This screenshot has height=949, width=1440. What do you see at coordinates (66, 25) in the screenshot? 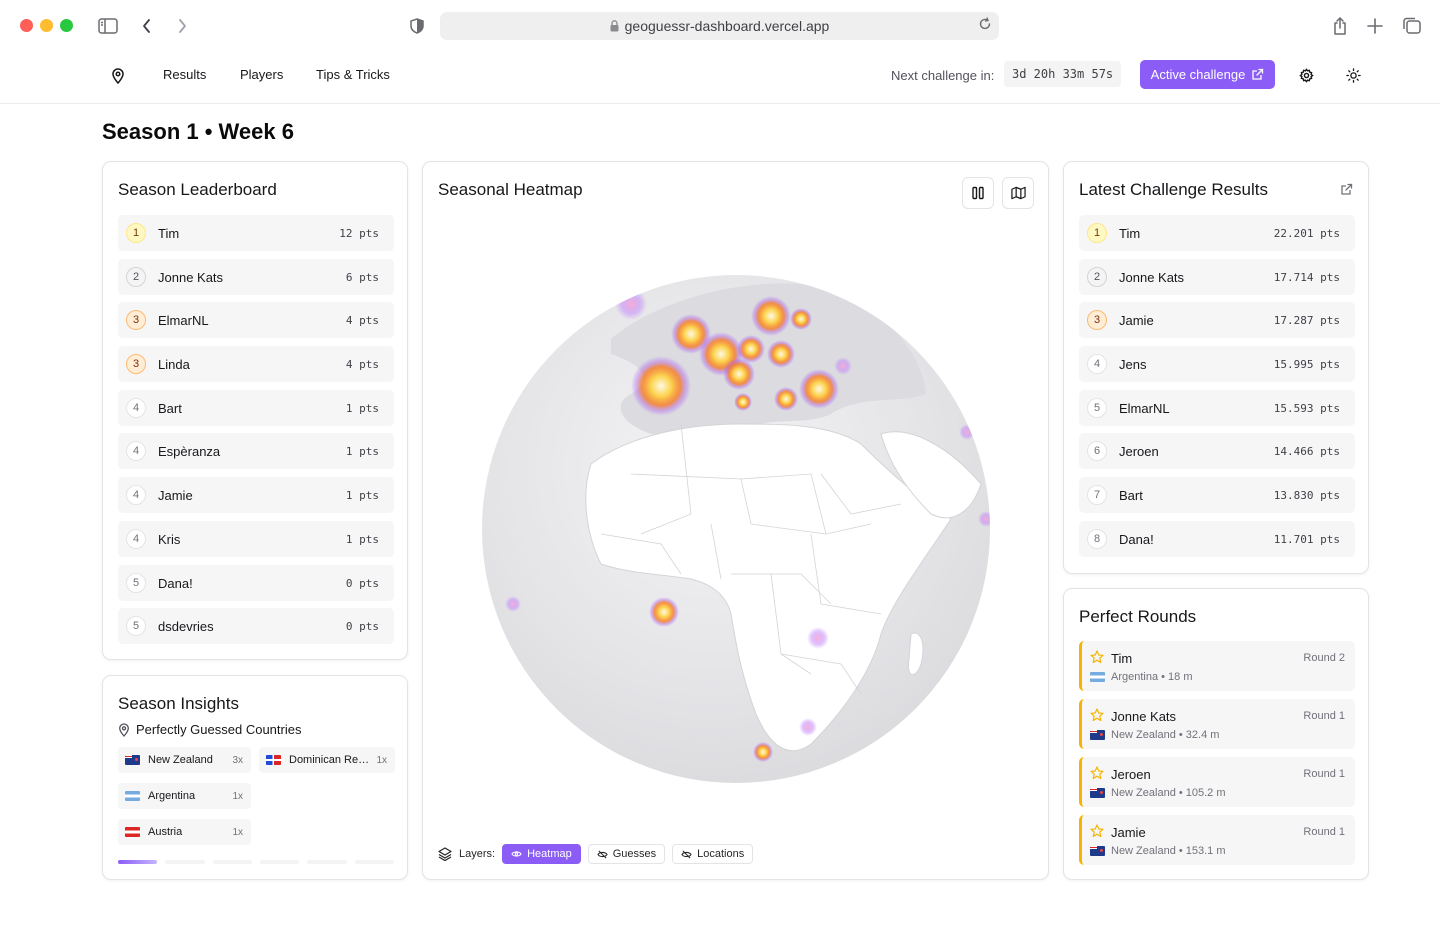
I see `zoom-window-button` at bounding box center [66, 25].